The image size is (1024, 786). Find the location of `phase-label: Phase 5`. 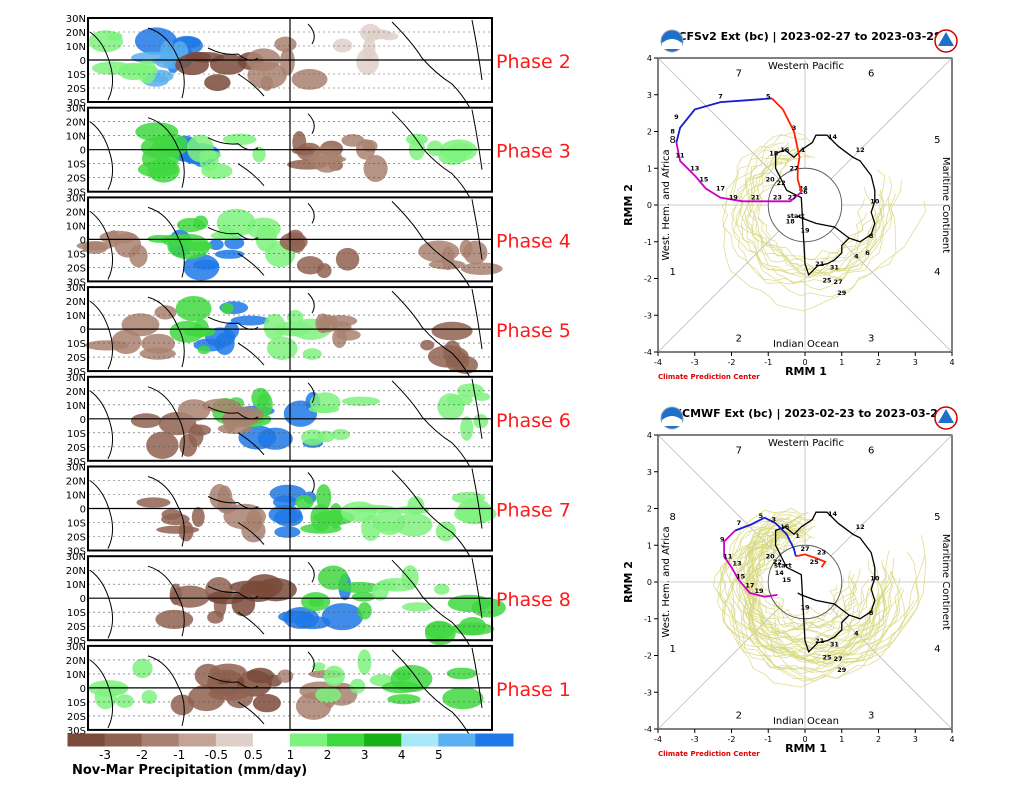

phase-label: Phase 5 is located at coordinates (533, 331).